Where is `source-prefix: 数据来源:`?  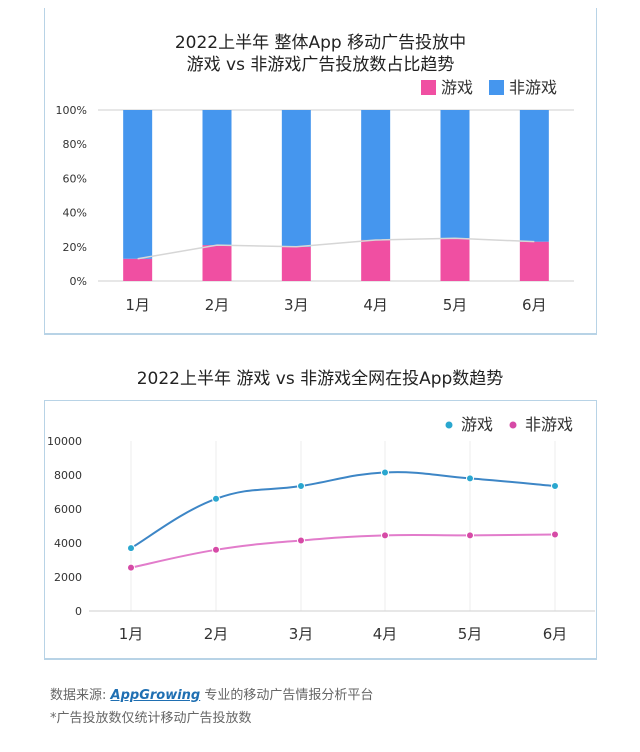 source-prefix: 数据来源: is located at coordinates (80, 695).